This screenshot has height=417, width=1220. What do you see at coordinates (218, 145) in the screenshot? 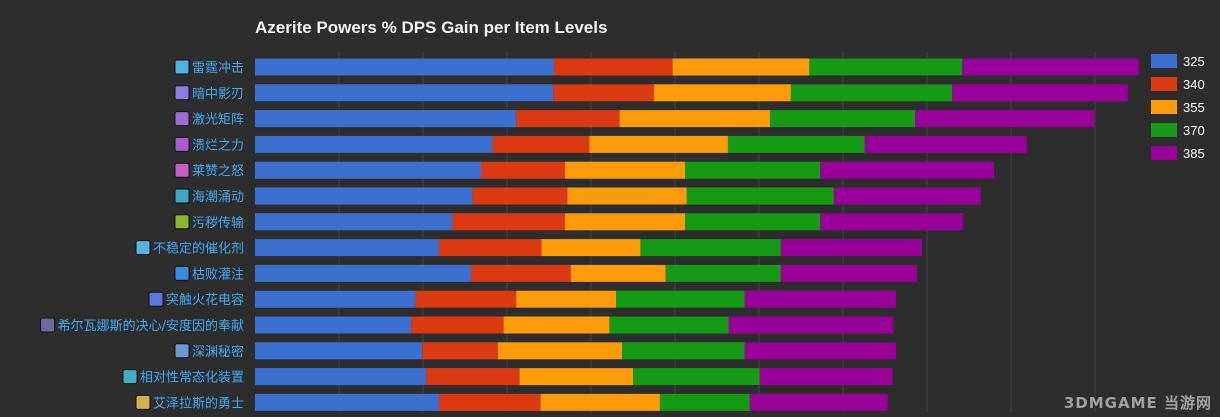
I see `category-label: 溃烂之力` at bounding box center [218, 145].